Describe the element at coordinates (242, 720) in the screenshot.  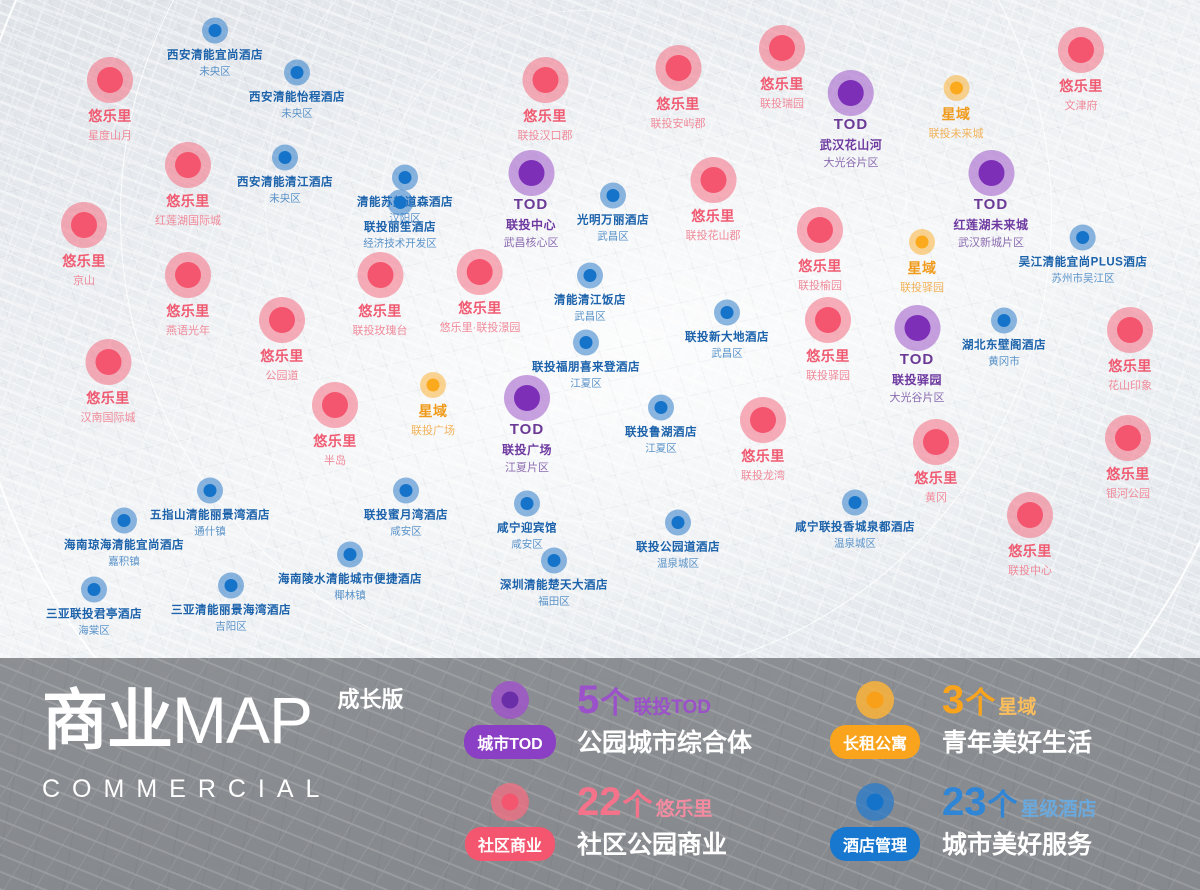
I see `brand-title-en: MAP` at that location.